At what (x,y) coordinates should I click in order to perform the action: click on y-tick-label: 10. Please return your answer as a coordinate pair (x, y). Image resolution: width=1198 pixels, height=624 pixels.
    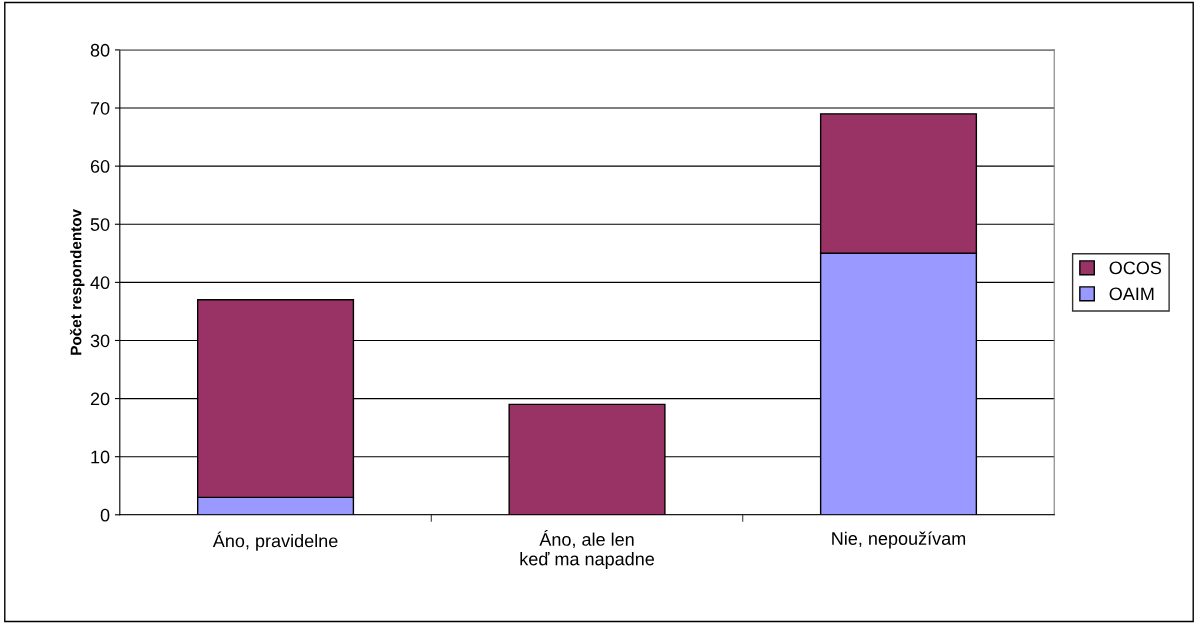
    Looking at the image, I should click on (100, 457).